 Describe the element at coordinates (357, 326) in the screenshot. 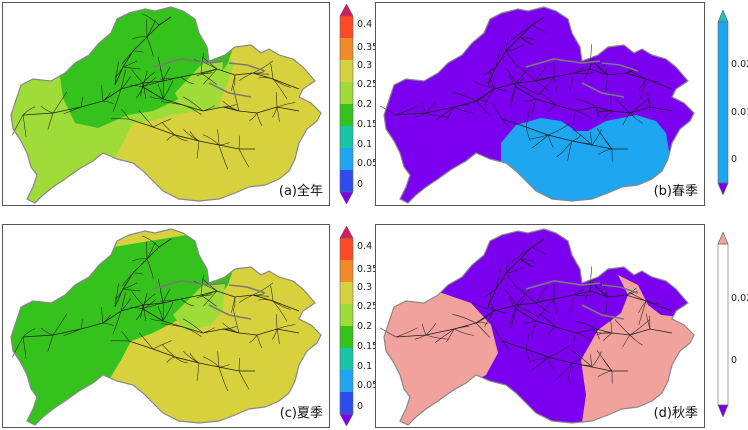

I see `colorbar-summer: 0.4 0.35 0.3 0.25 0.2 0.15 0.1 0.05 0` at that location.